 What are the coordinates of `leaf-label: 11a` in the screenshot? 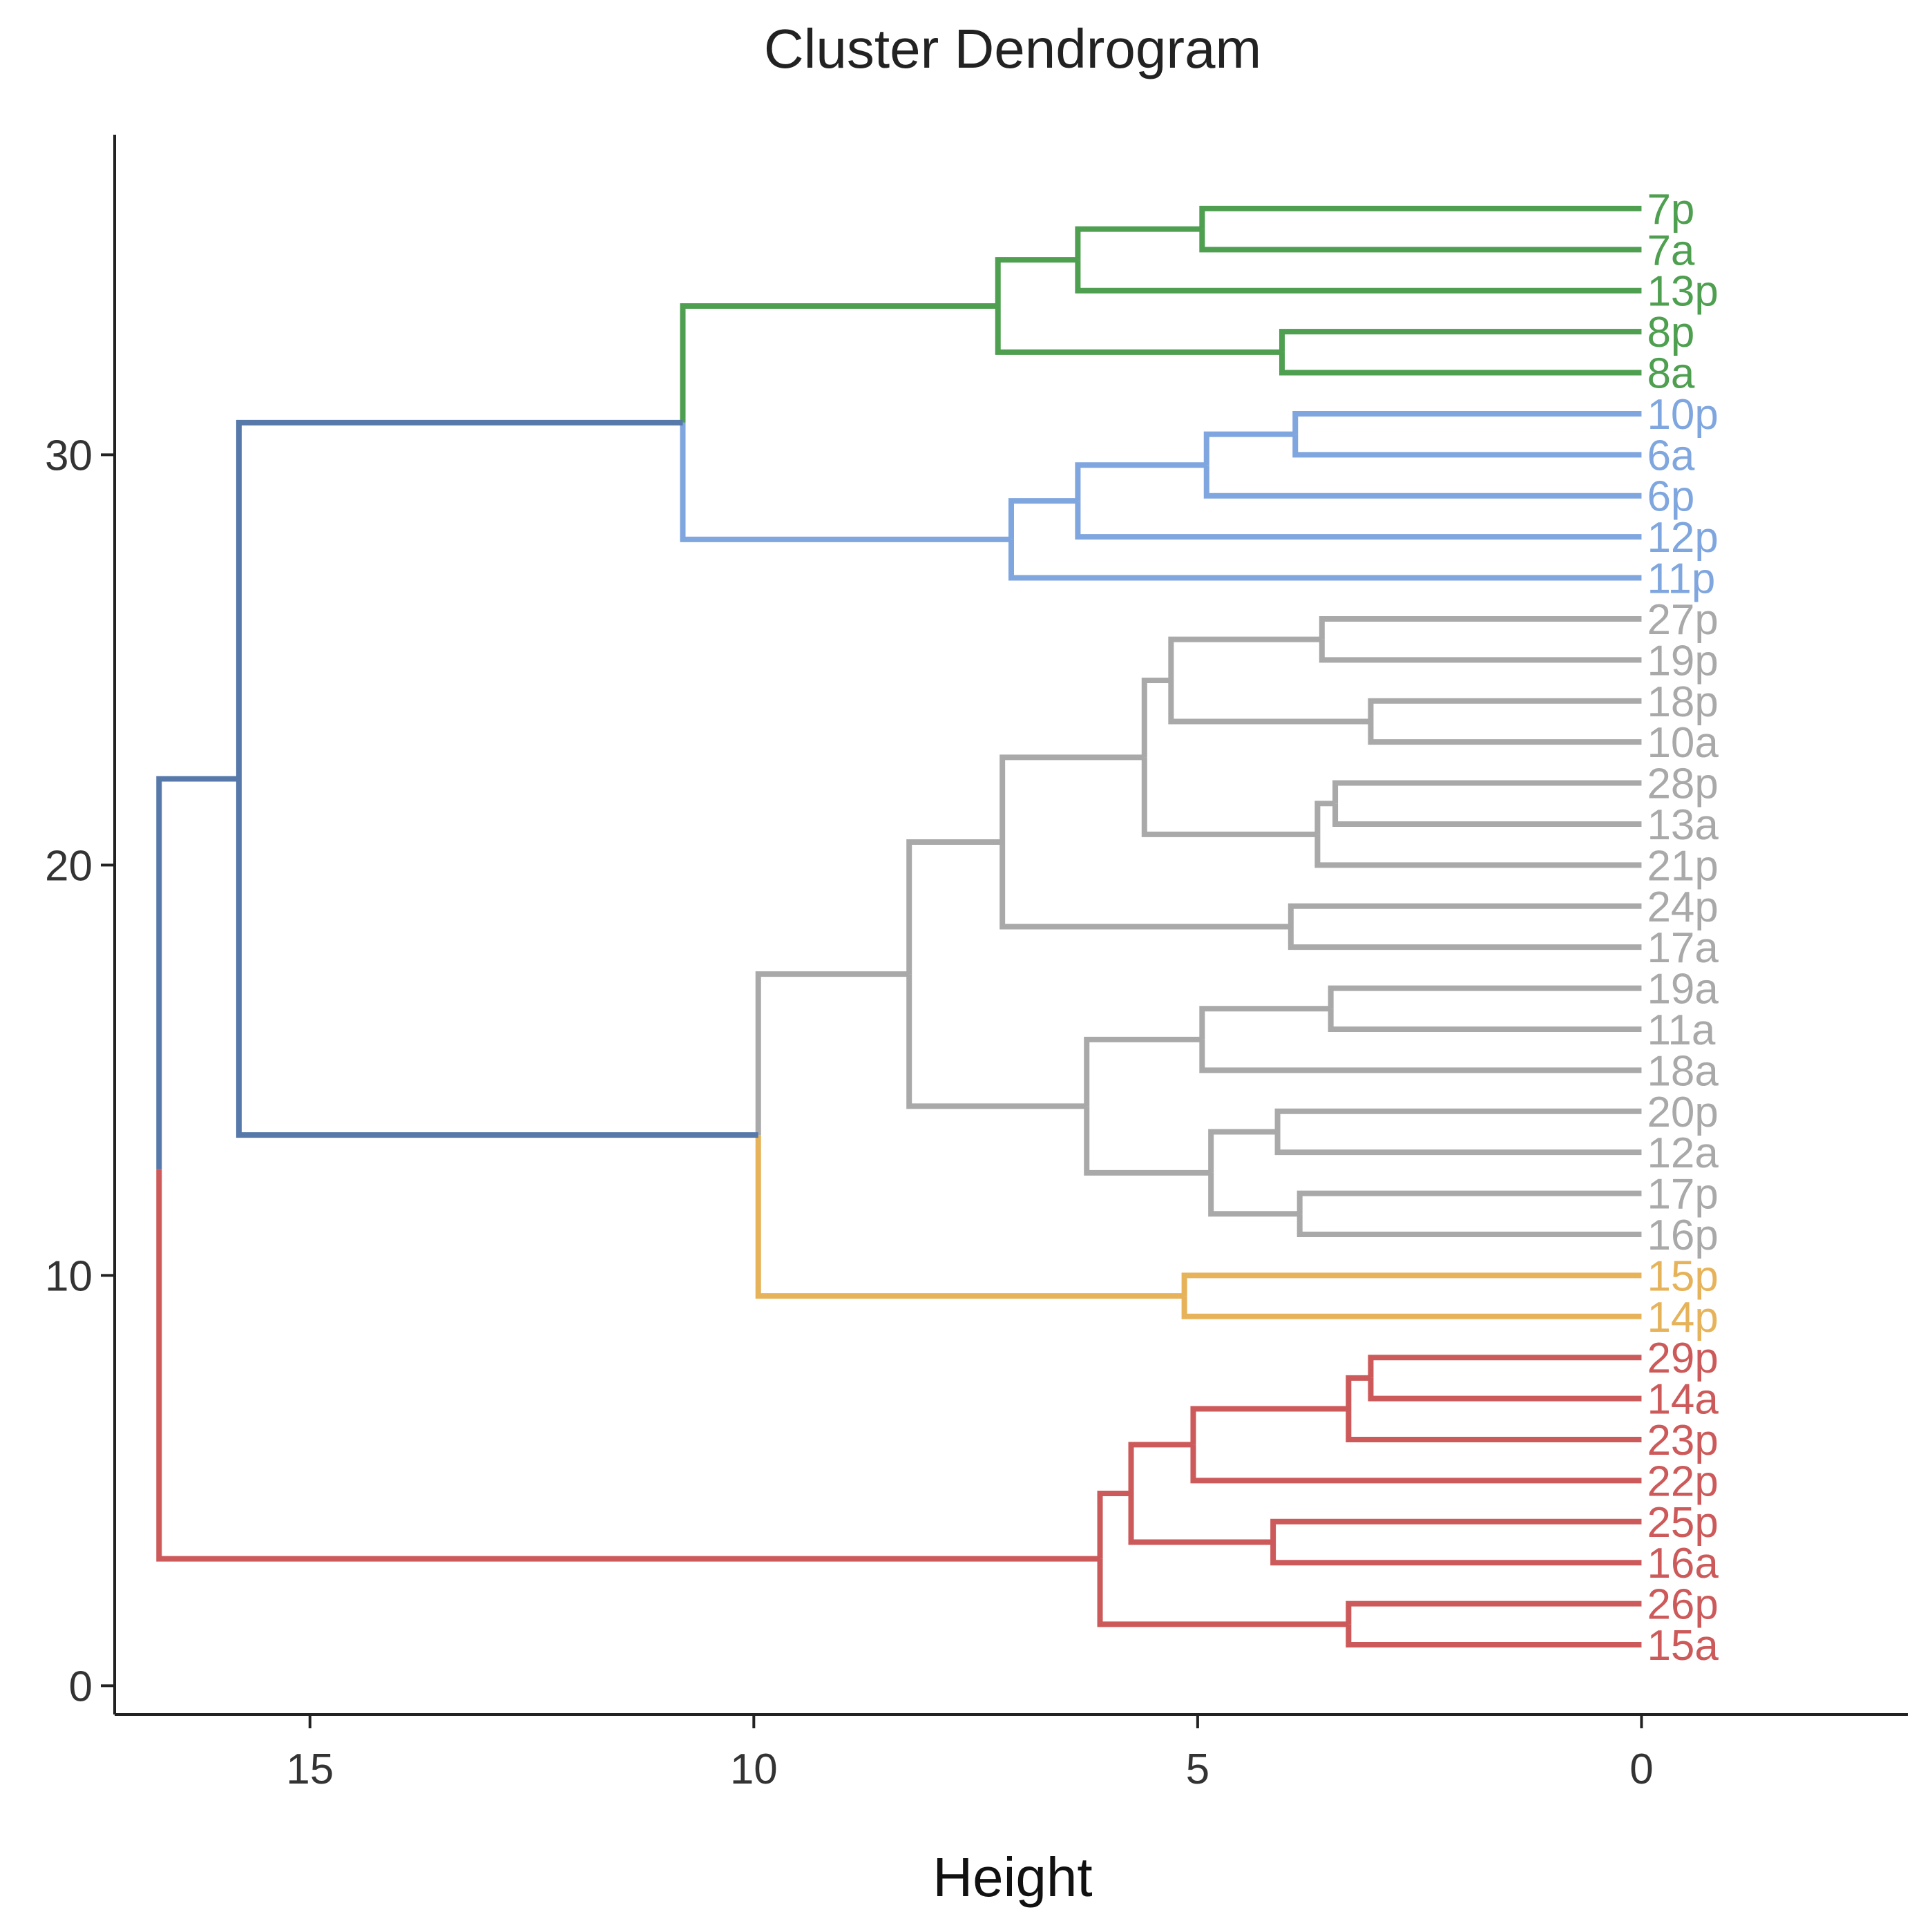 It's located at (1681, 1030).